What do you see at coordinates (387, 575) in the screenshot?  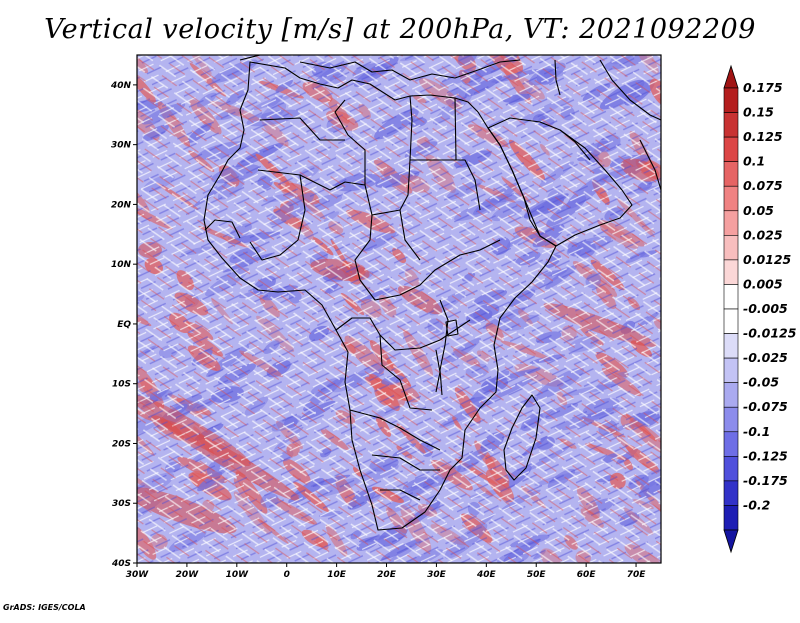 I see `lon-tick-label: 20E` at bounding box center [387, 575].